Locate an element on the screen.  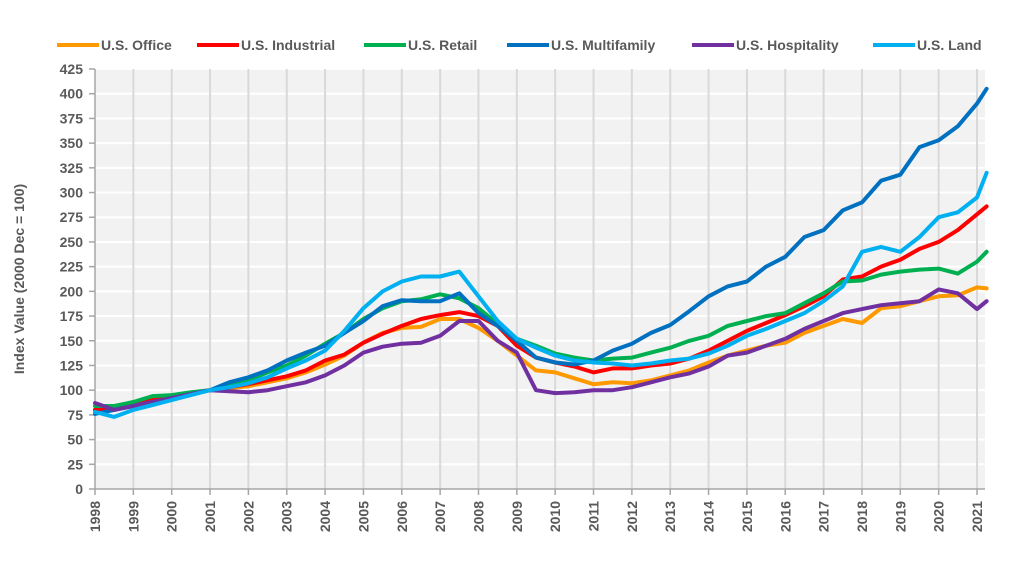
y-tick-label: 200 is located at coordinates (72, 291).